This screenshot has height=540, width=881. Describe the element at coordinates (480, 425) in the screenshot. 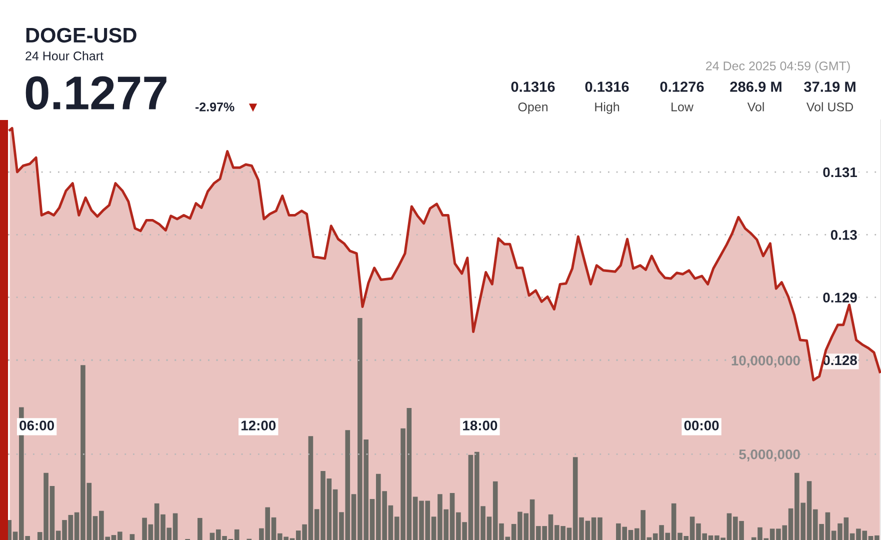

I see `x-tick-label: 18:00` at that location.